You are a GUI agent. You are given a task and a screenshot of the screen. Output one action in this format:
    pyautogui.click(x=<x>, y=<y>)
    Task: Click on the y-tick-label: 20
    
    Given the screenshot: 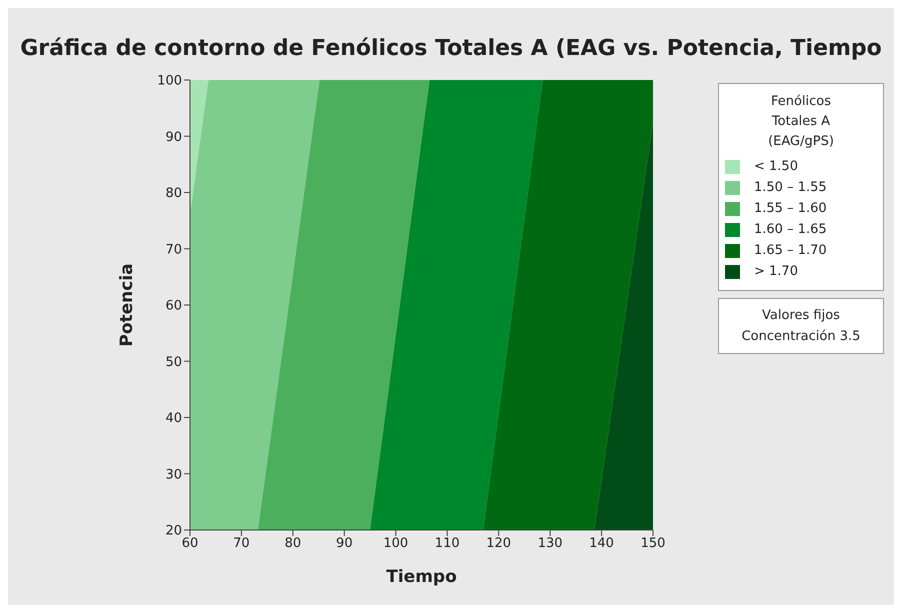 What is the action you would take?
    pyautogui.click(x=173, y=531)
    